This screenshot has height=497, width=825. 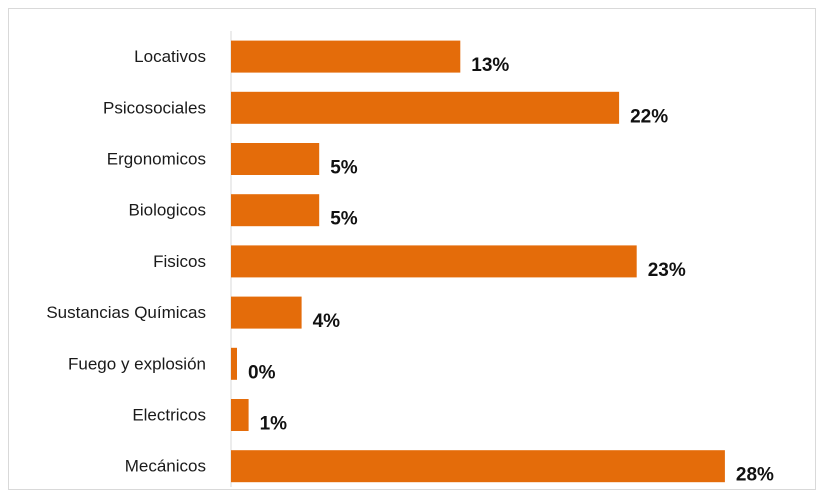 I want to click on data-label: 23%, so click(x=667, y=270).